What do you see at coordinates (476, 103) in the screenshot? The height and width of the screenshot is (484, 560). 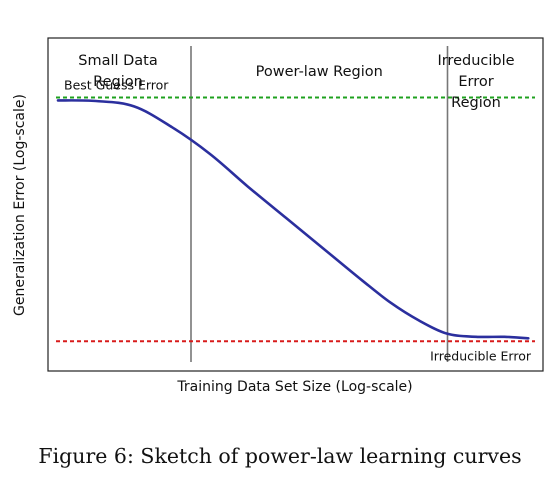 I see `region-label-3-line-3: Region` at bounding box center [476, 103].